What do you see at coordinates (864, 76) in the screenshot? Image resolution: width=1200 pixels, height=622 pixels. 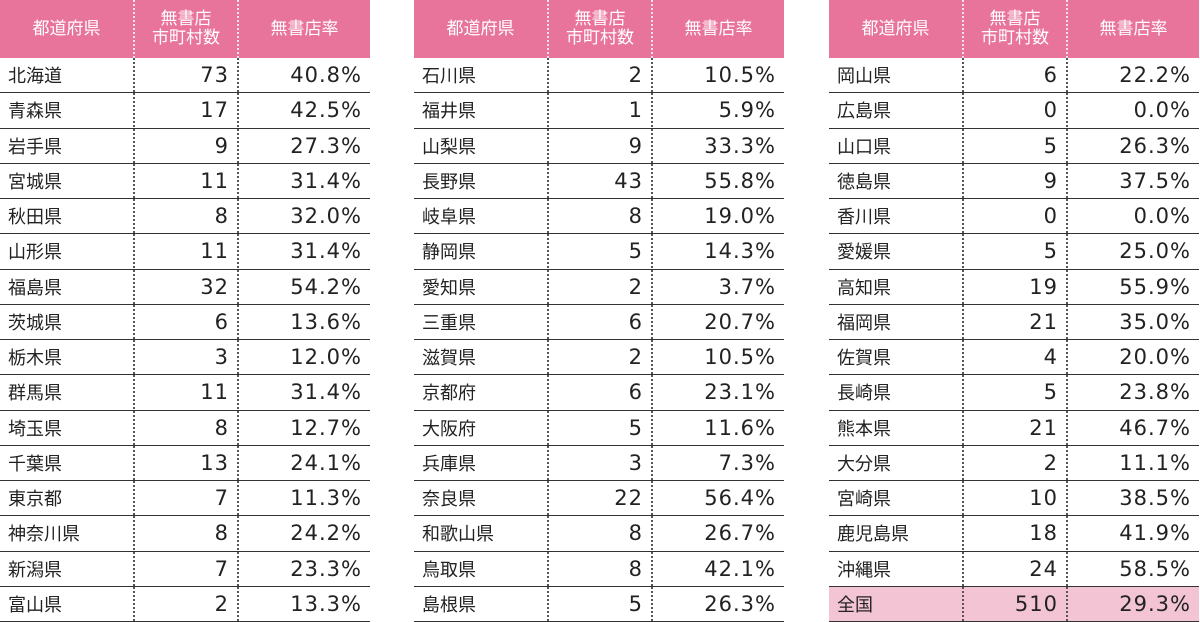 I see `prefecture: 岡山県` at bounding box center [864, 76].